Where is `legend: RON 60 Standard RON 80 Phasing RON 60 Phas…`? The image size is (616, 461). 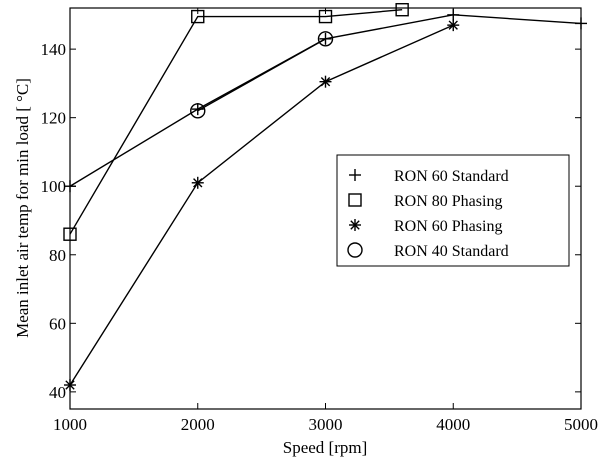
legend: RON 60 Standard RON 80 Phasing RON 60 Phas… is located at coordinates (453, 210).